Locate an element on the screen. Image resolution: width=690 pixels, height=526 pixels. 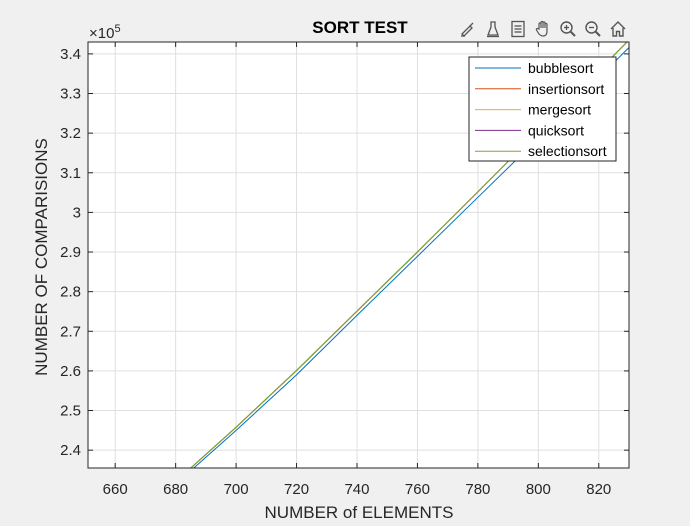
y-tick-label: 2.9 is located at coordinates (70, 252).